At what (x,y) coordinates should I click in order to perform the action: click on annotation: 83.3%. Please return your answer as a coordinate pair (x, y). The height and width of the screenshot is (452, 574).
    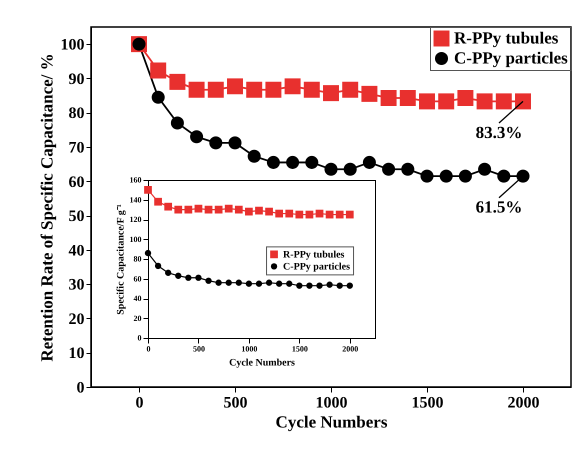
    Looking at the image, I should click on (499, 132).